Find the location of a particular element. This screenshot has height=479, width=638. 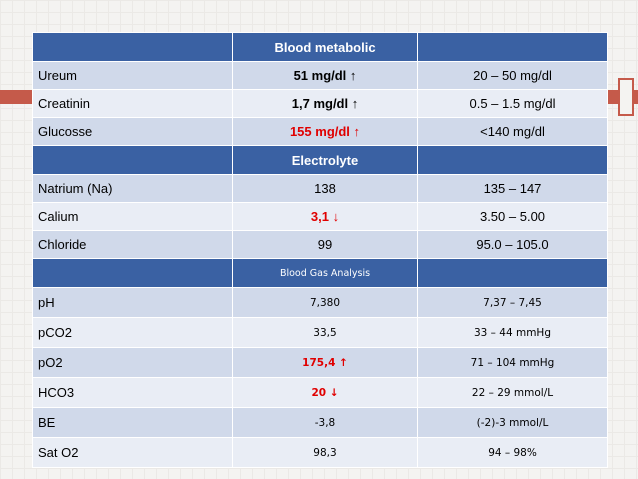

table-row: Sat O2 98,3 94 – 98% is located at coordinates (320, 452).